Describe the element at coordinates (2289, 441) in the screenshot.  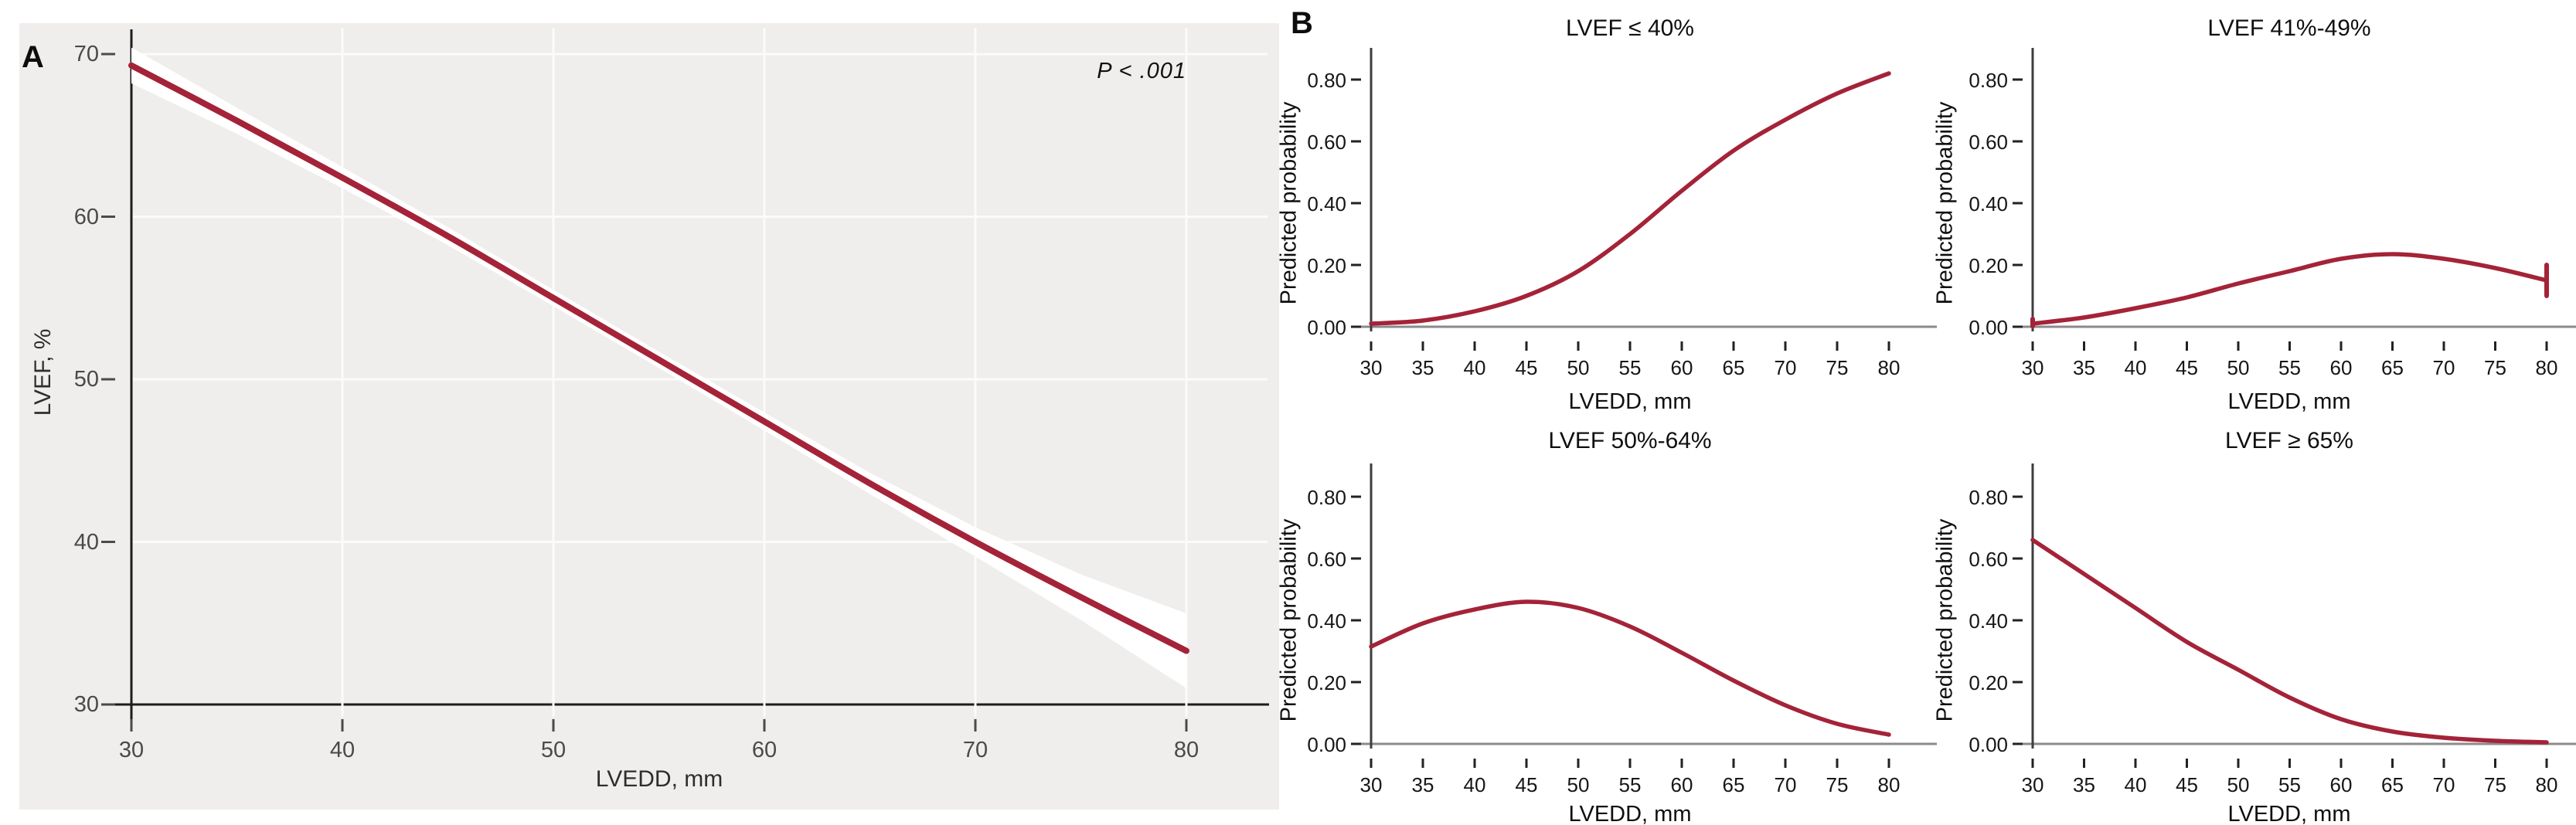
I see `chart-title-lvef-ge-65: LVEF ≥ 65%` at that location.